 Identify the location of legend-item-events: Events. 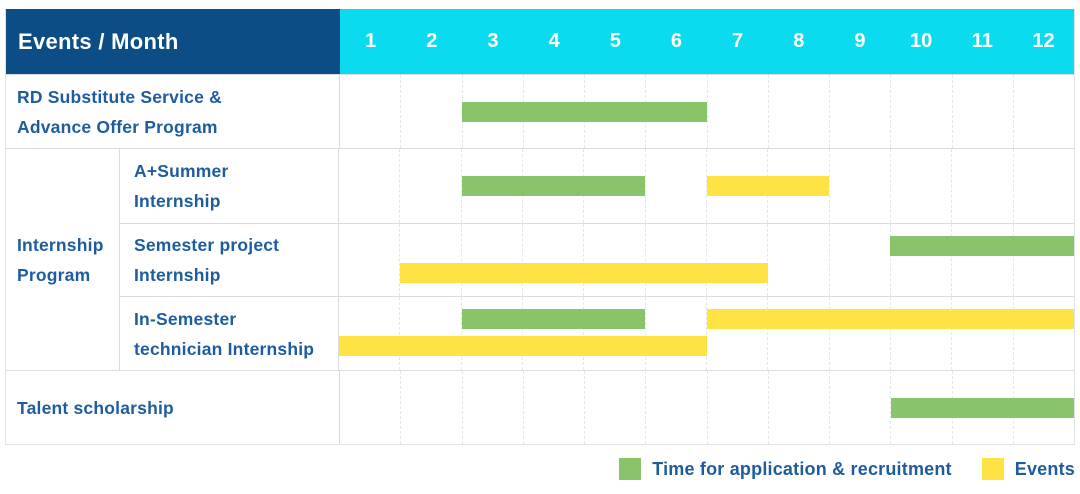
(1028, 469).